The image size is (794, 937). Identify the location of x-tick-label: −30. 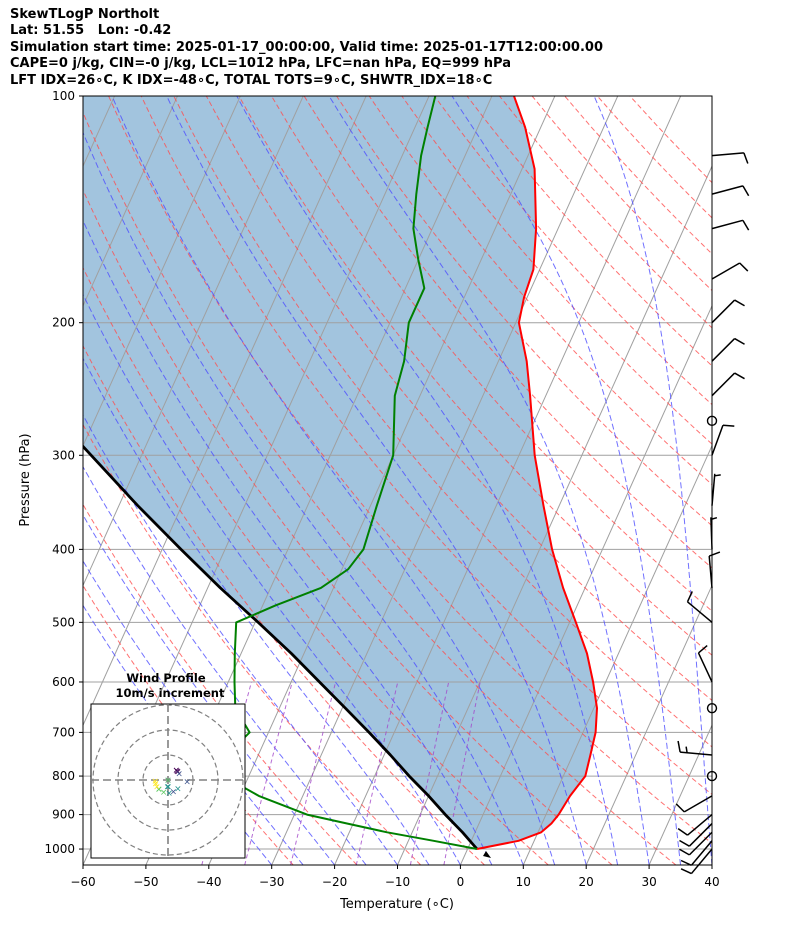
(271, 882).